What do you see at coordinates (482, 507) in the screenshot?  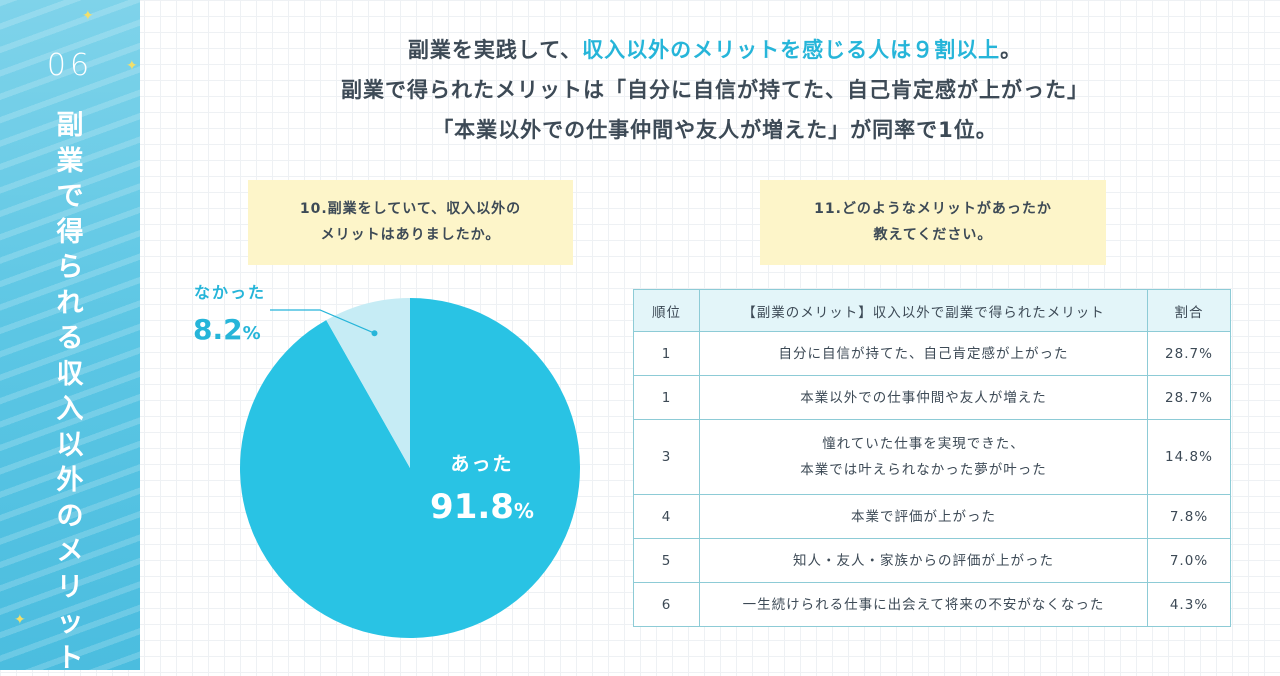 I see `value-yes: 91.8%` at bounding box center [482, 507].